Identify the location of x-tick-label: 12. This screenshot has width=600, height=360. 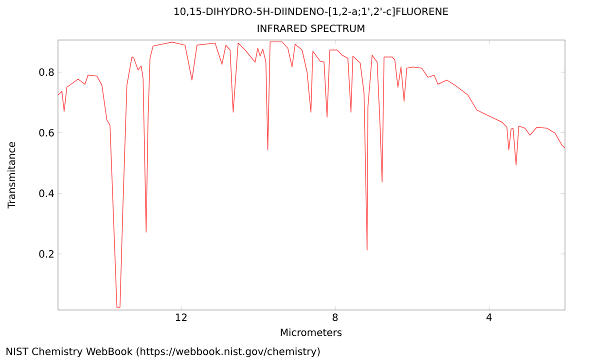
(181, 317).